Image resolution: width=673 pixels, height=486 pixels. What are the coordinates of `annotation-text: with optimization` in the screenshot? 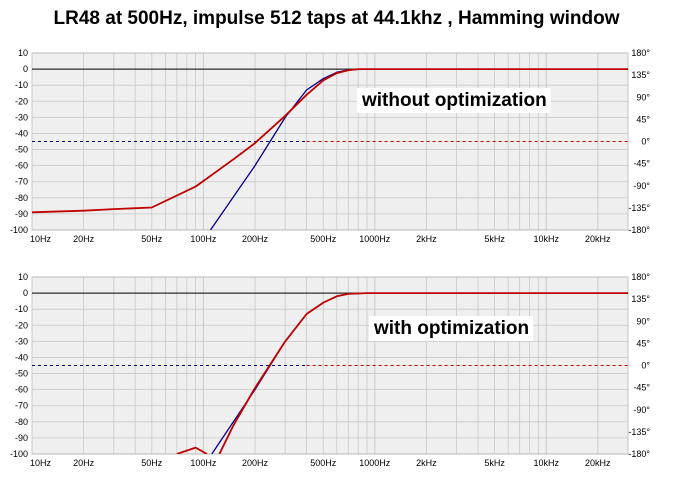 It's located at (451, 328).